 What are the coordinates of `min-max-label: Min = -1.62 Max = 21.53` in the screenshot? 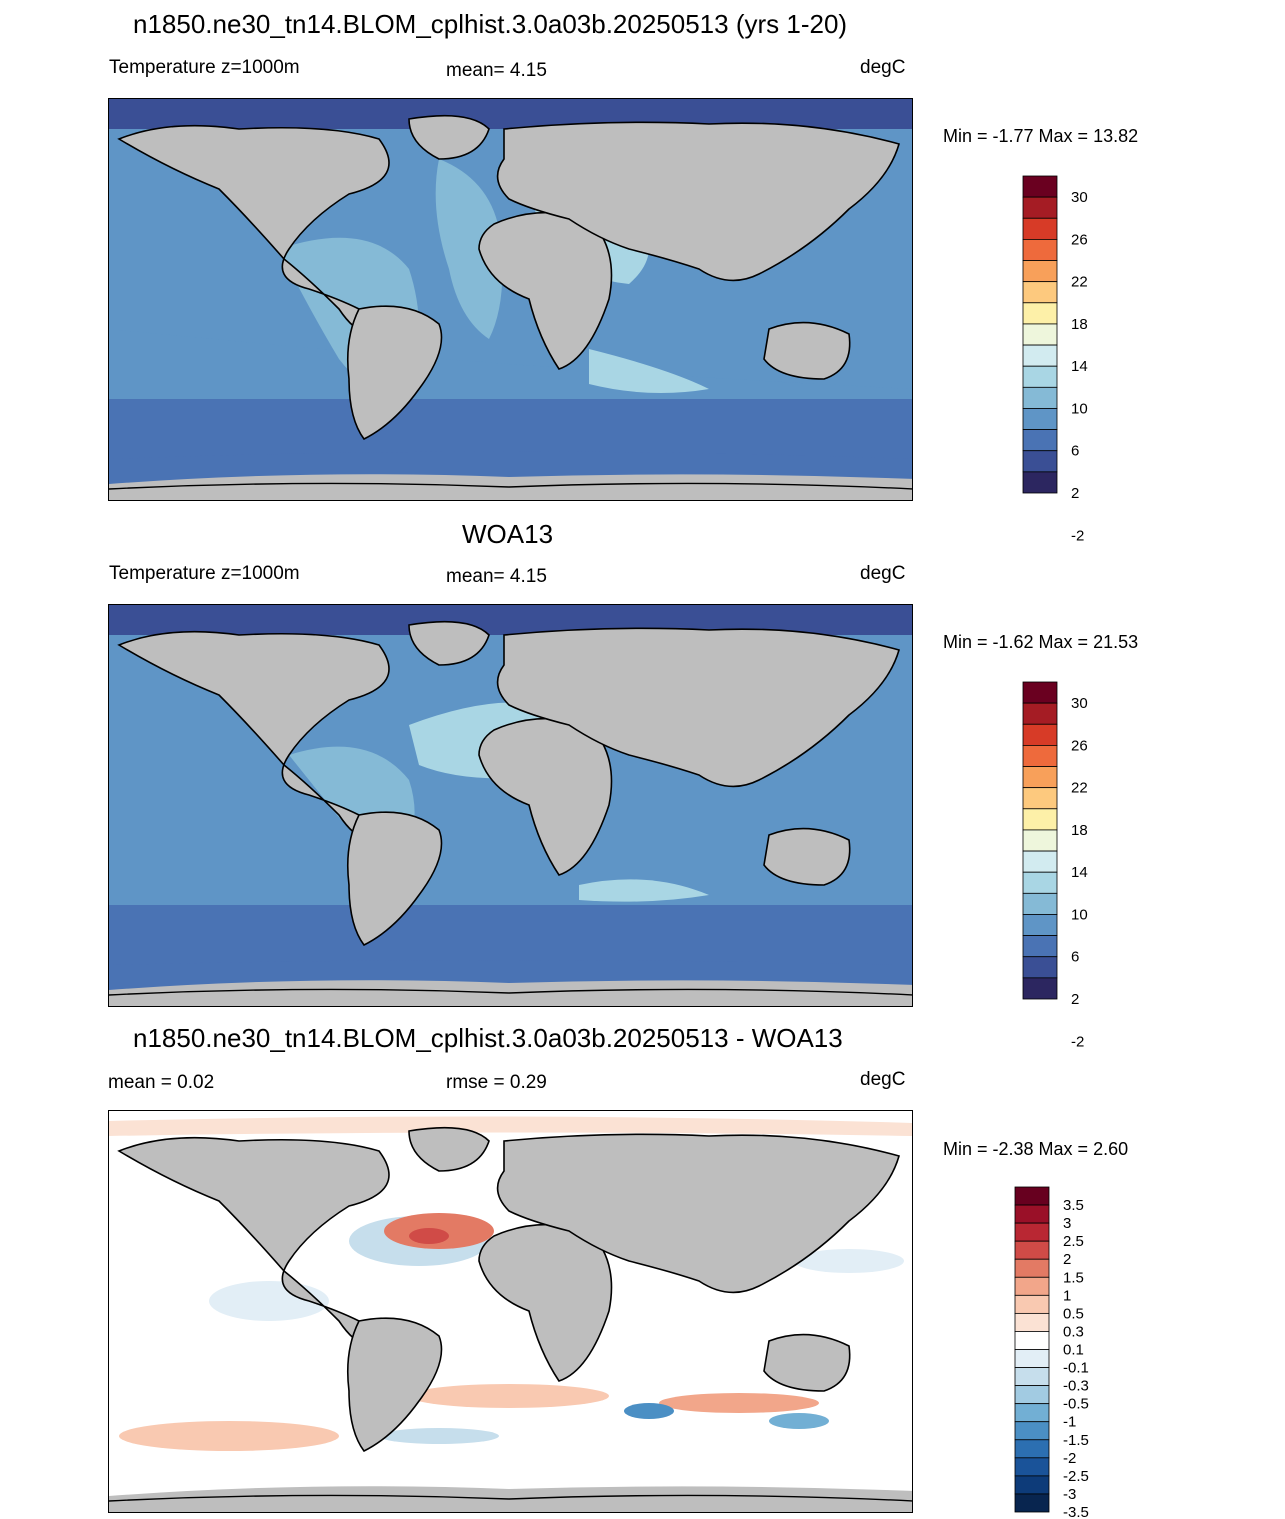 It's located at (1041, 642).